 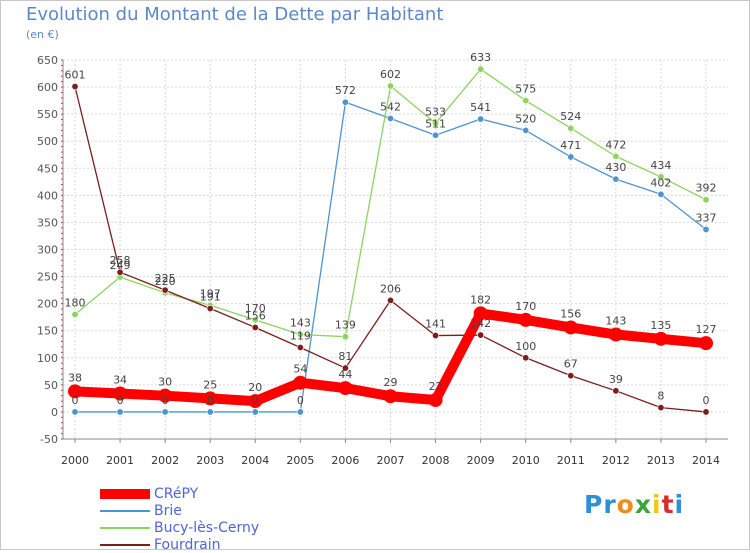 I want to click on y-tick-label: 250, so click(x=47, y=277).